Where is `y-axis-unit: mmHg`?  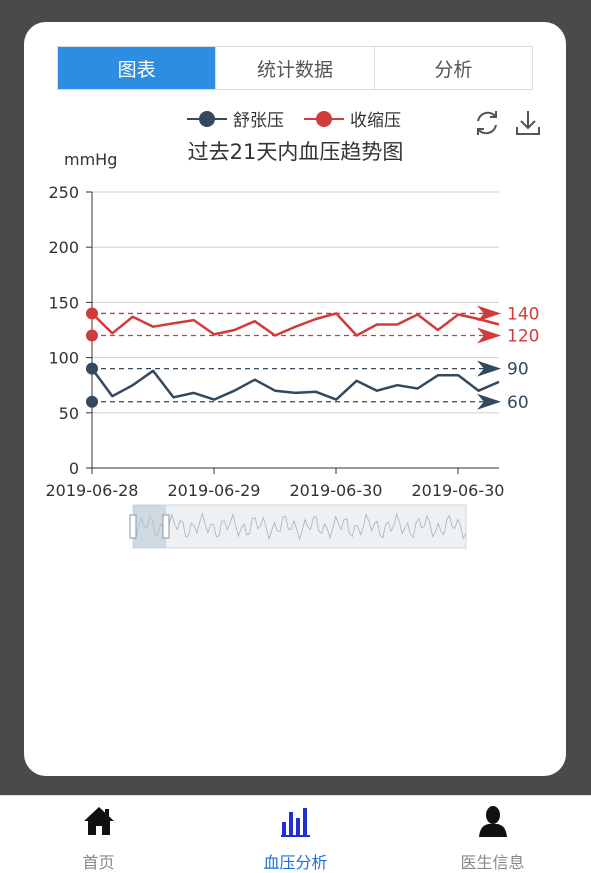 y-axis-unit: mmHg is located at coordinates (91, 159).